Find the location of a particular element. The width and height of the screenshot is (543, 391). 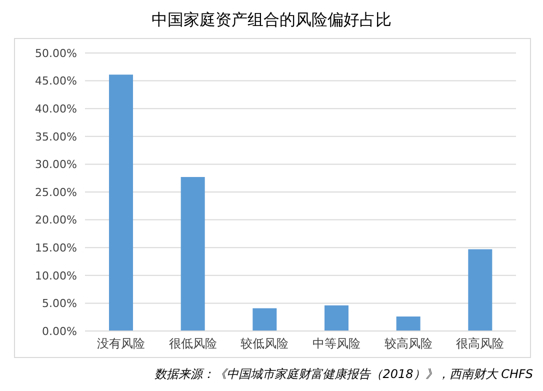

y-tick-label: 10.00% is located at coordinates (56, 275).